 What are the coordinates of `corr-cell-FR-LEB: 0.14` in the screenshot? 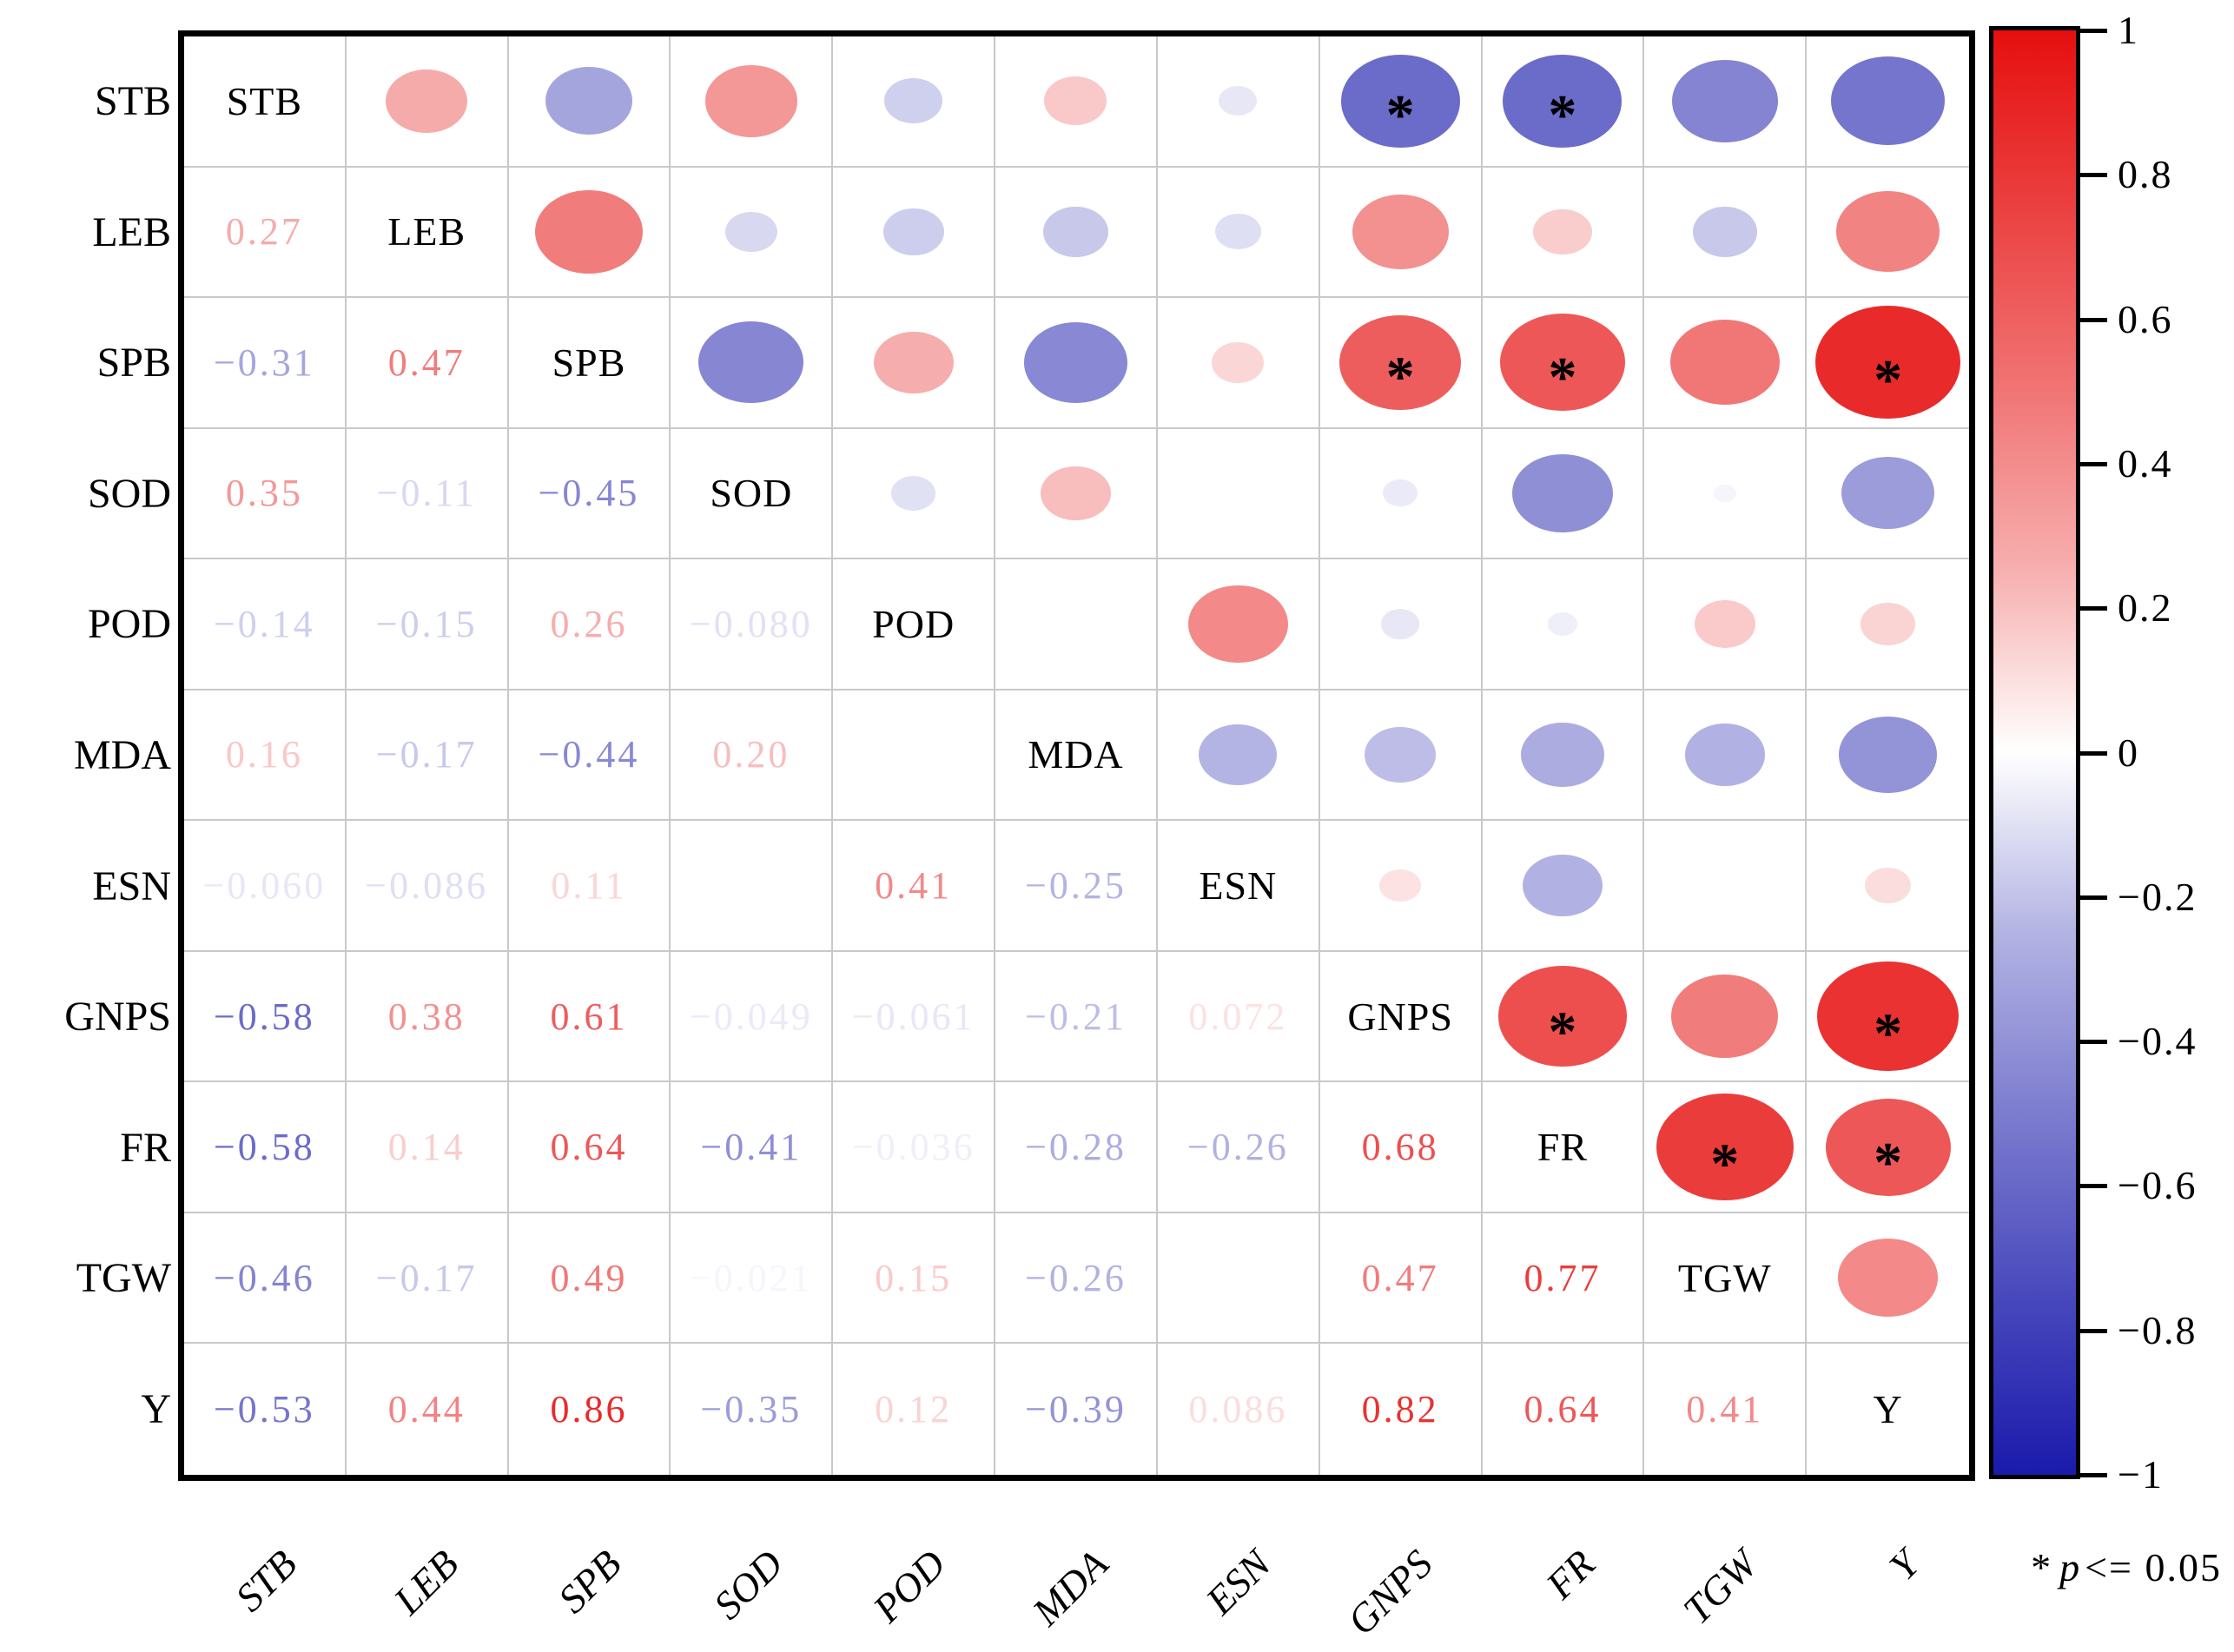 It's located at (427, 1147).